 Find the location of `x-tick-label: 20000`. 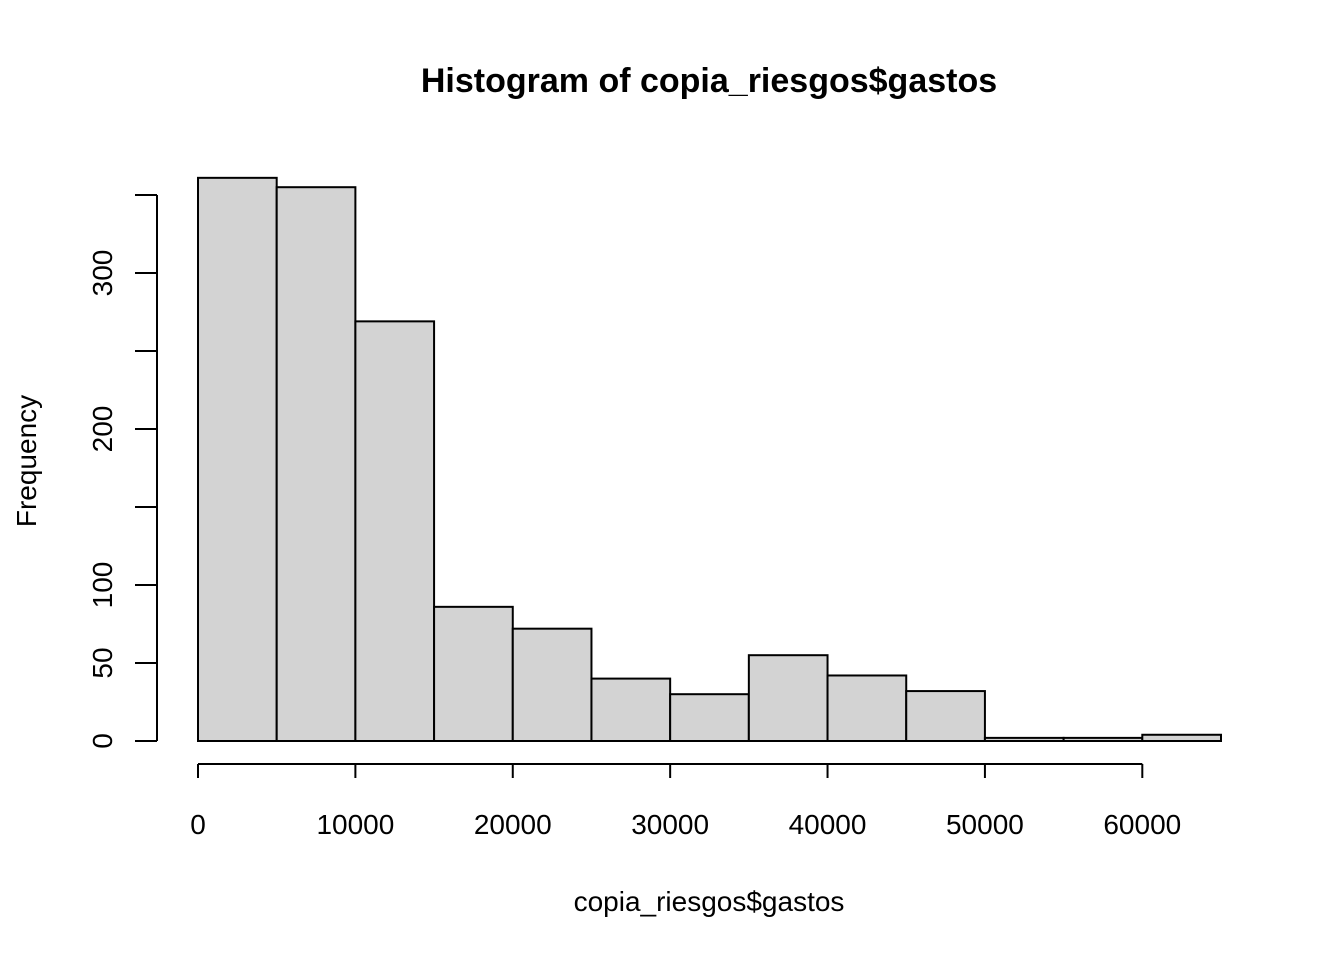

x-tick-label: 20000 is located at coordinates (513, 824).